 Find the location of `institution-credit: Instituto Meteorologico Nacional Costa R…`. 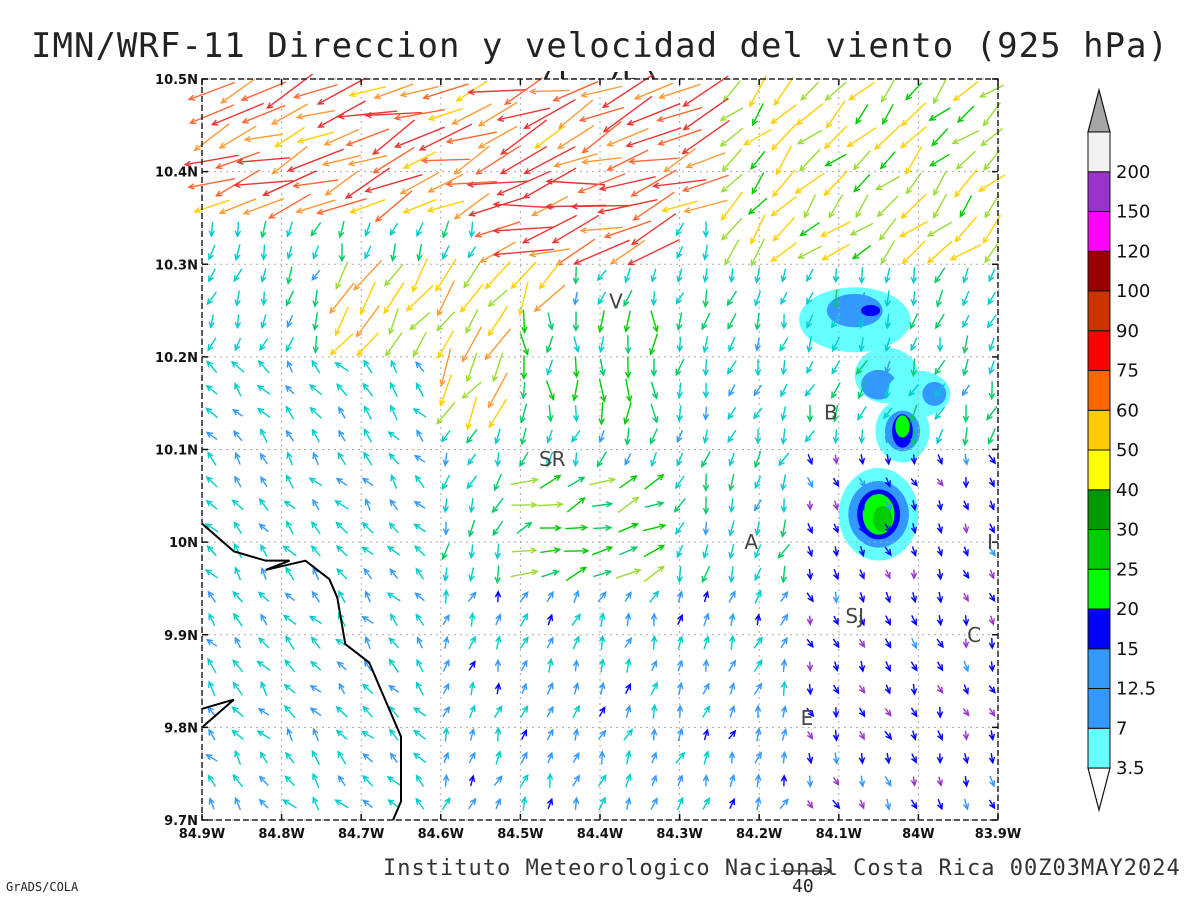

institution-credit: Instituto Meteorologico Nacional Costa R… is located at coordinates (782, 868).